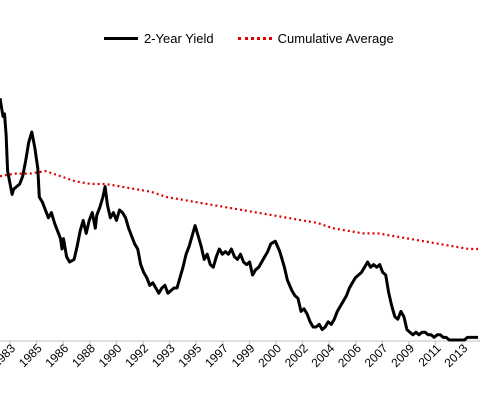 Image resolution: width=480 pixels, height=401 pixels. What do you see at coordinates (163, 355) in the screenshot?
I see `x-tick-label: 1993` at bounding box center [163, 355].